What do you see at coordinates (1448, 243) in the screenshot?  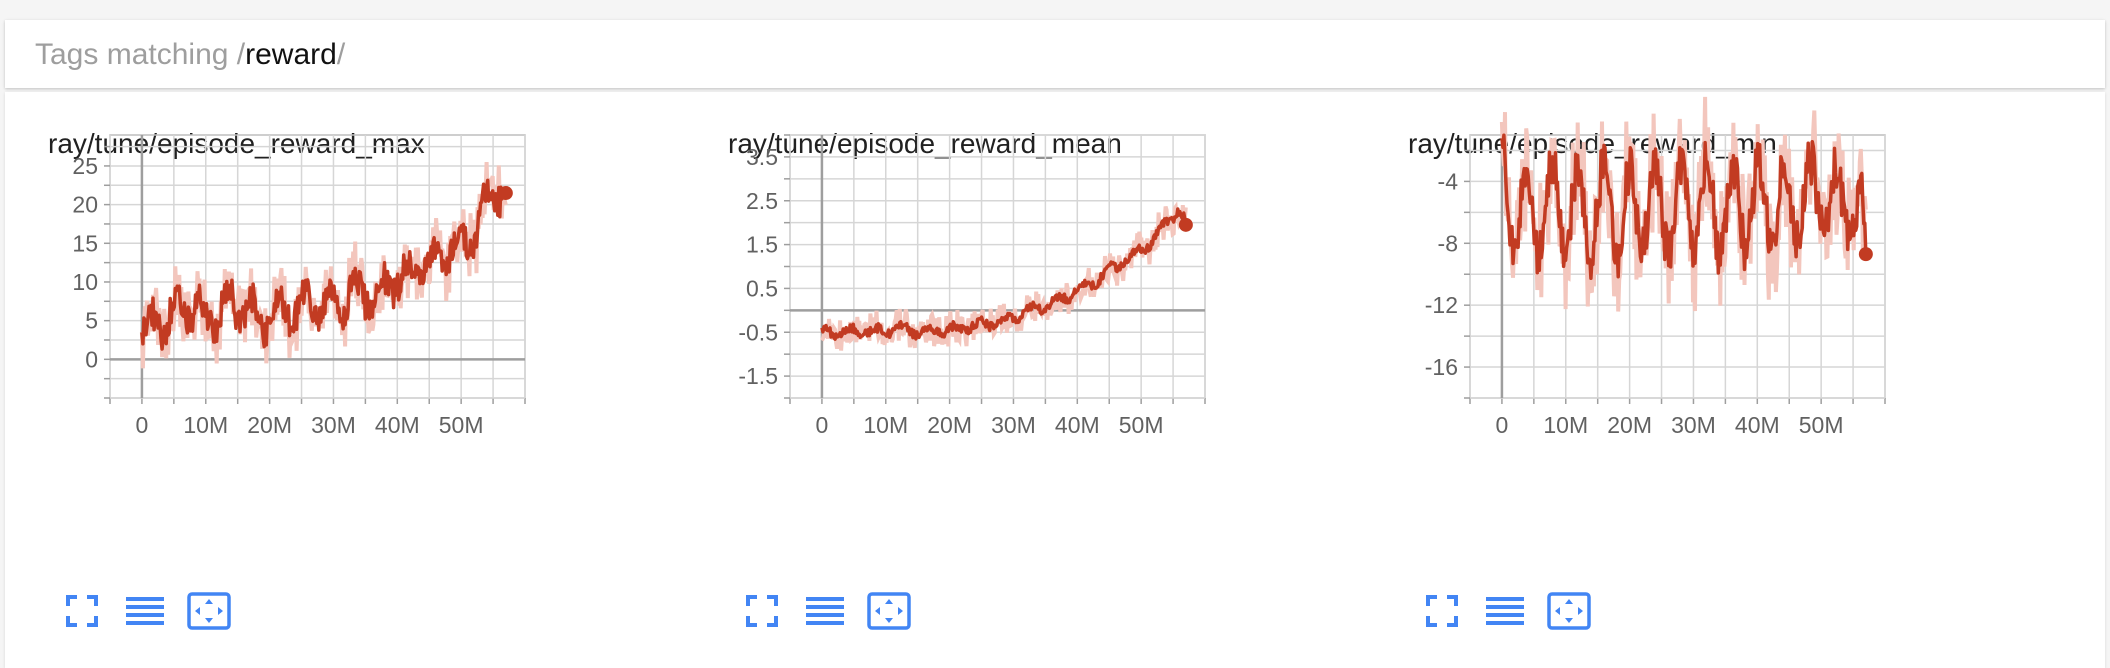 I see `y-tick-label: -8` at bounding box center [1448, 243].